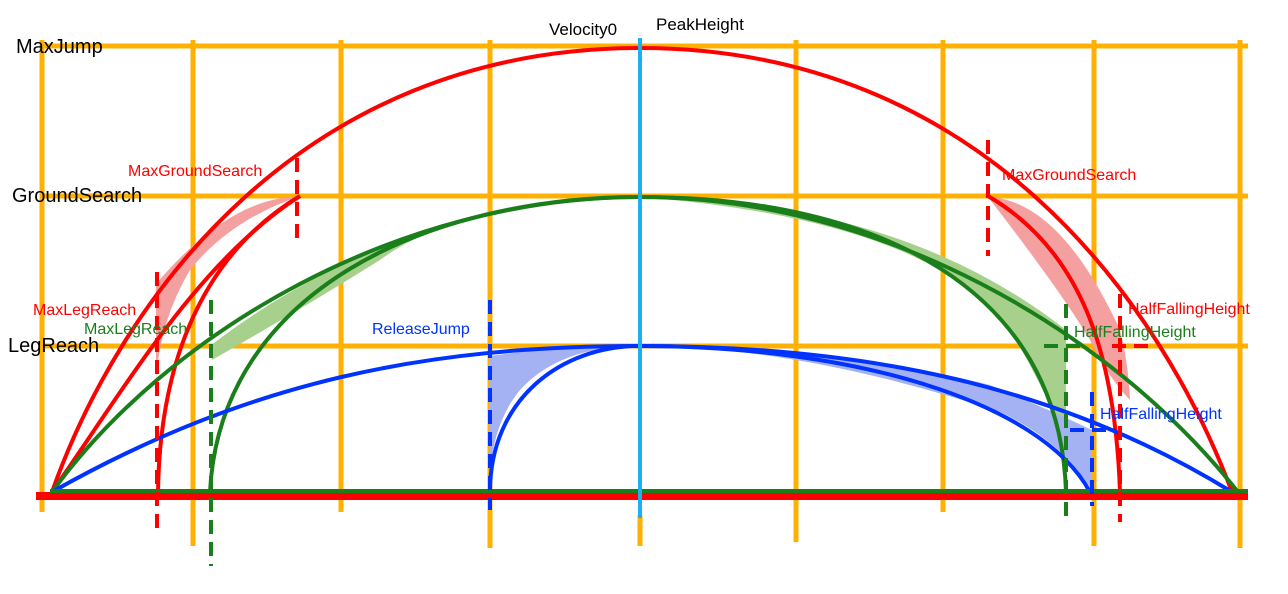  What do you see at coordinates (227, 288) in the screenshot?
I see `red-fill-left` at bounding box center [227, 288].